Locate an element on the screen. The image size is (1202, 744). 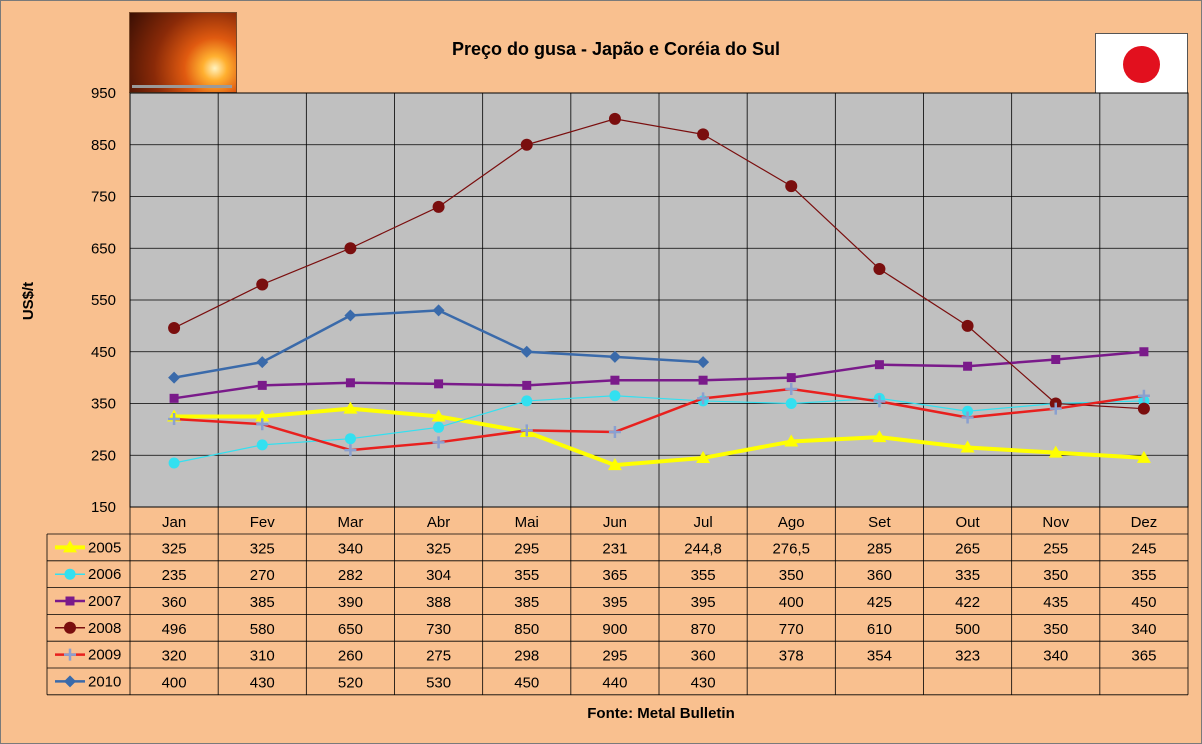
x-tick-label: Jan is located at coordinates (174, 522).